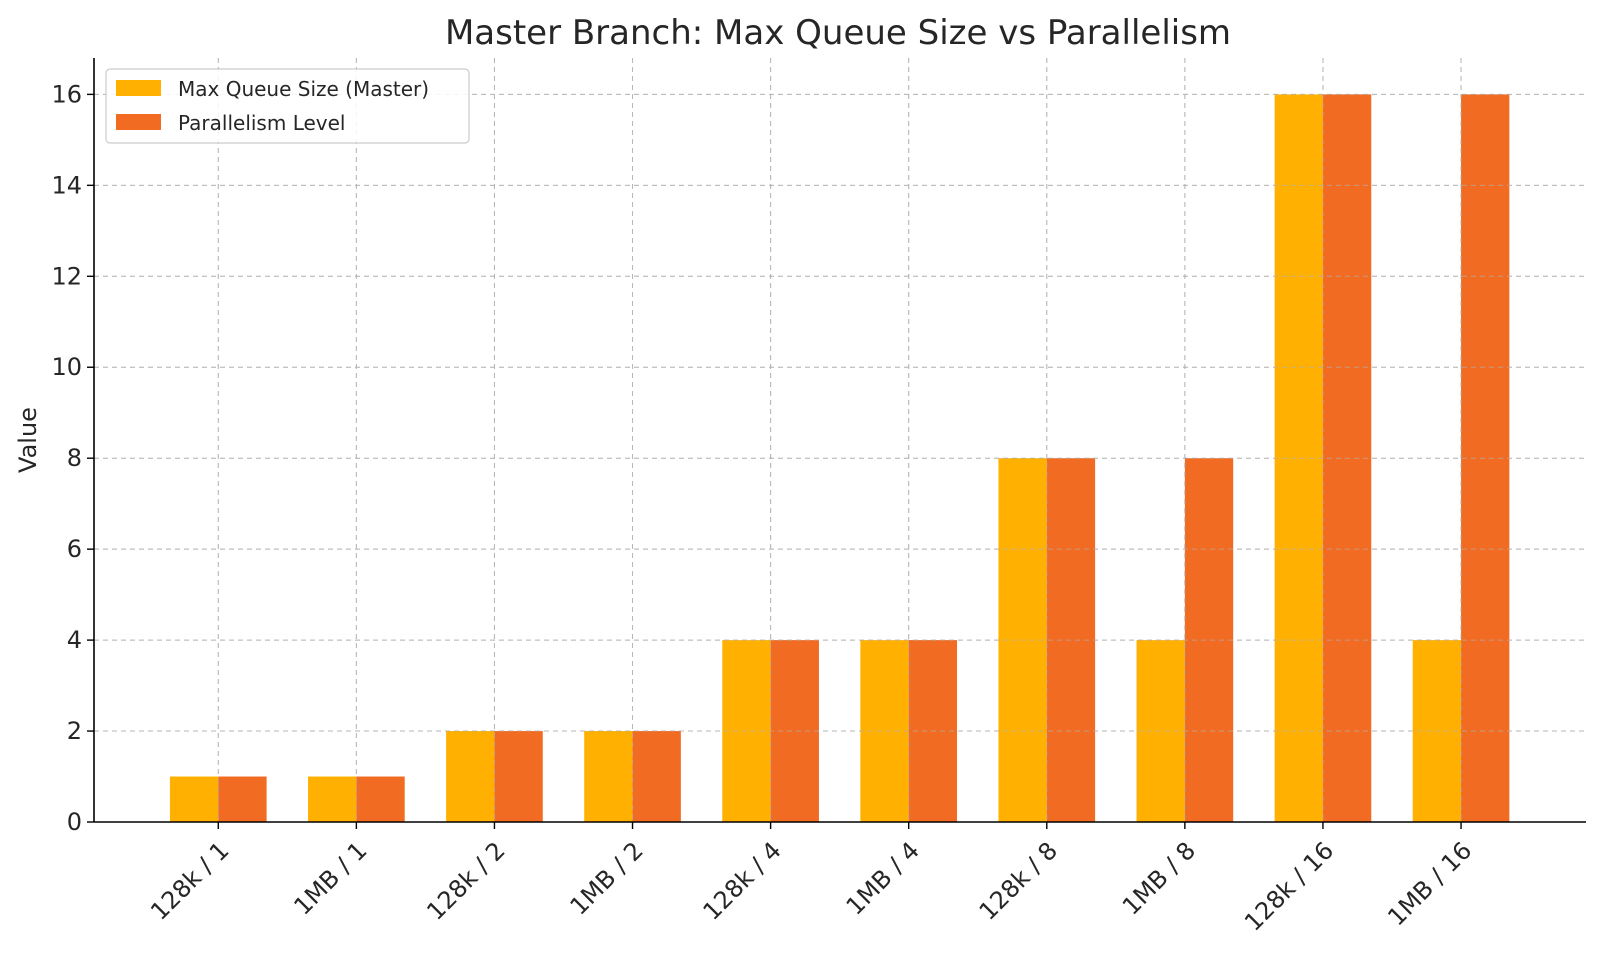 The height and width of the screenshot is (954, 1600). I want to click on y-tick-label: 8, so click(74, 458).